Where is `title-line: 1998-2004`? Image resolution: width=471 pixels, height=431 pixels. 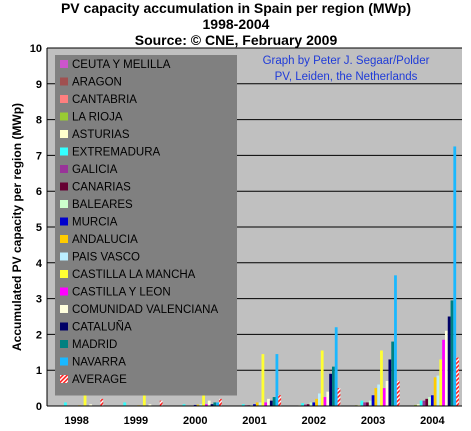 title-line: 1998-2004 is located at coordinates (236, 24).